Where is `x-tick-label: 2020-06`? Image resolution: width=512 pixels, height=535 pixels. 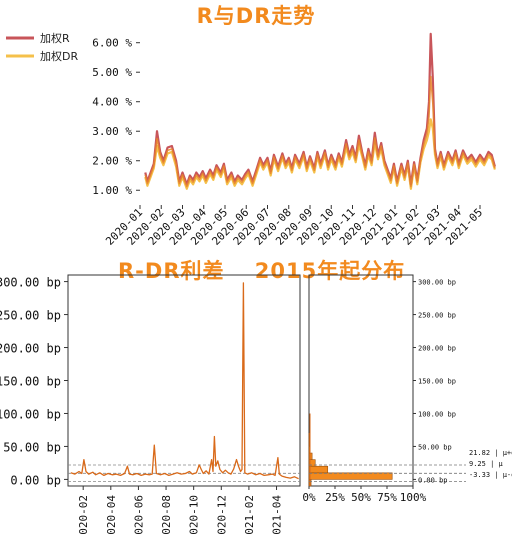
x-tick-label: 2020-06 is located at coordinates (138, 515).